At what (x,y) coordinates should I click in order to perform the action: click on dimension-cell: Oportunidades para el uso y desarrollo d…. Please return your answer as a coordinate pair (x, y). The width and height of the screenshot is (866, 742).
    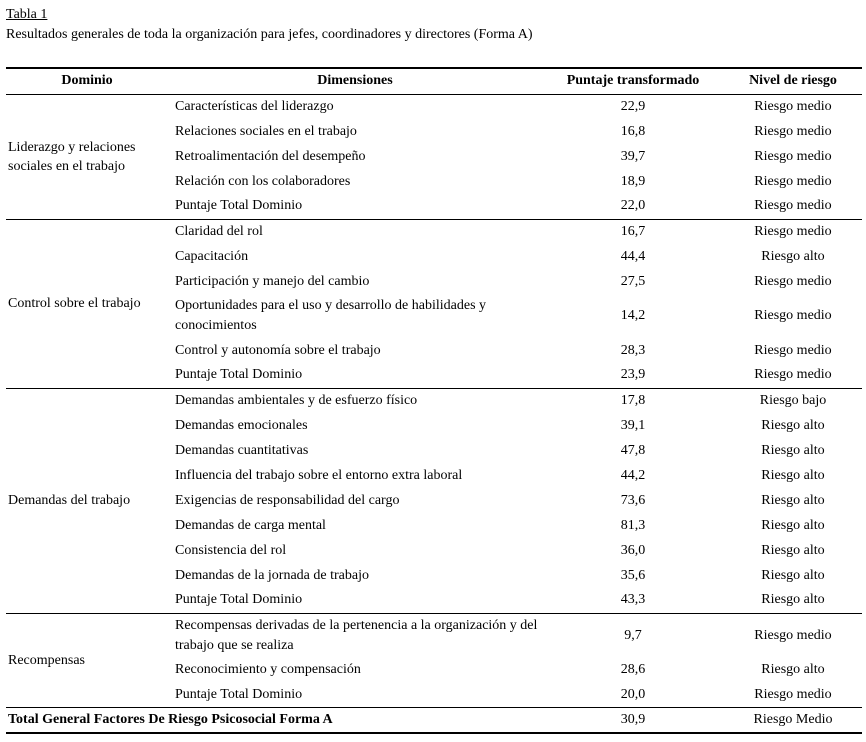
    Looking at the image, I should click on (331, 315).